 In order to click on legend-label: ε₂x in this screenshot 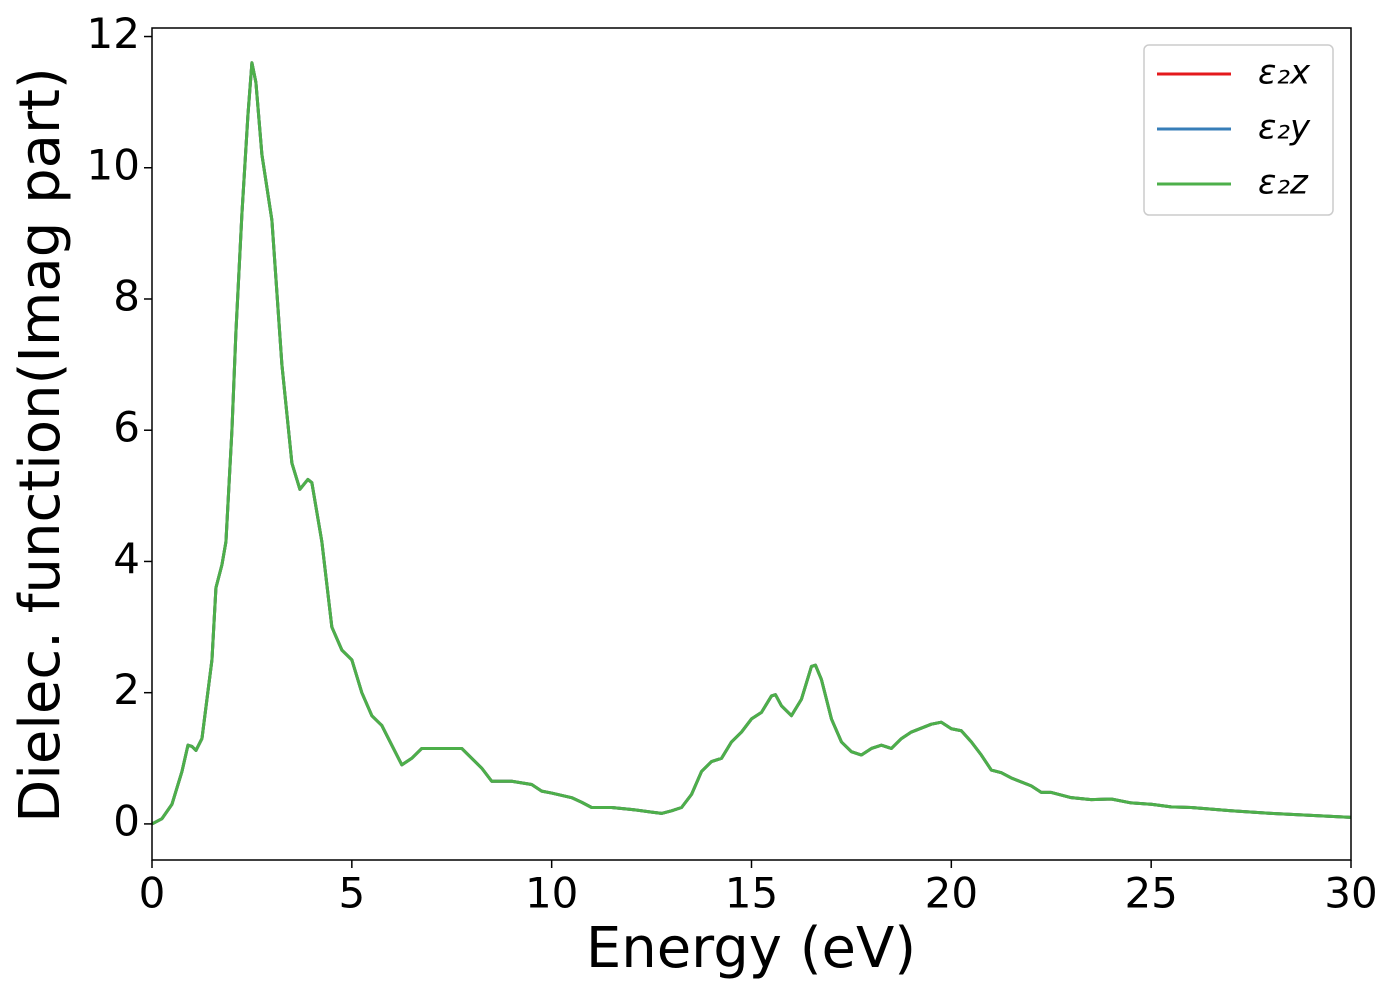, I will do `click(1284, 73)`.